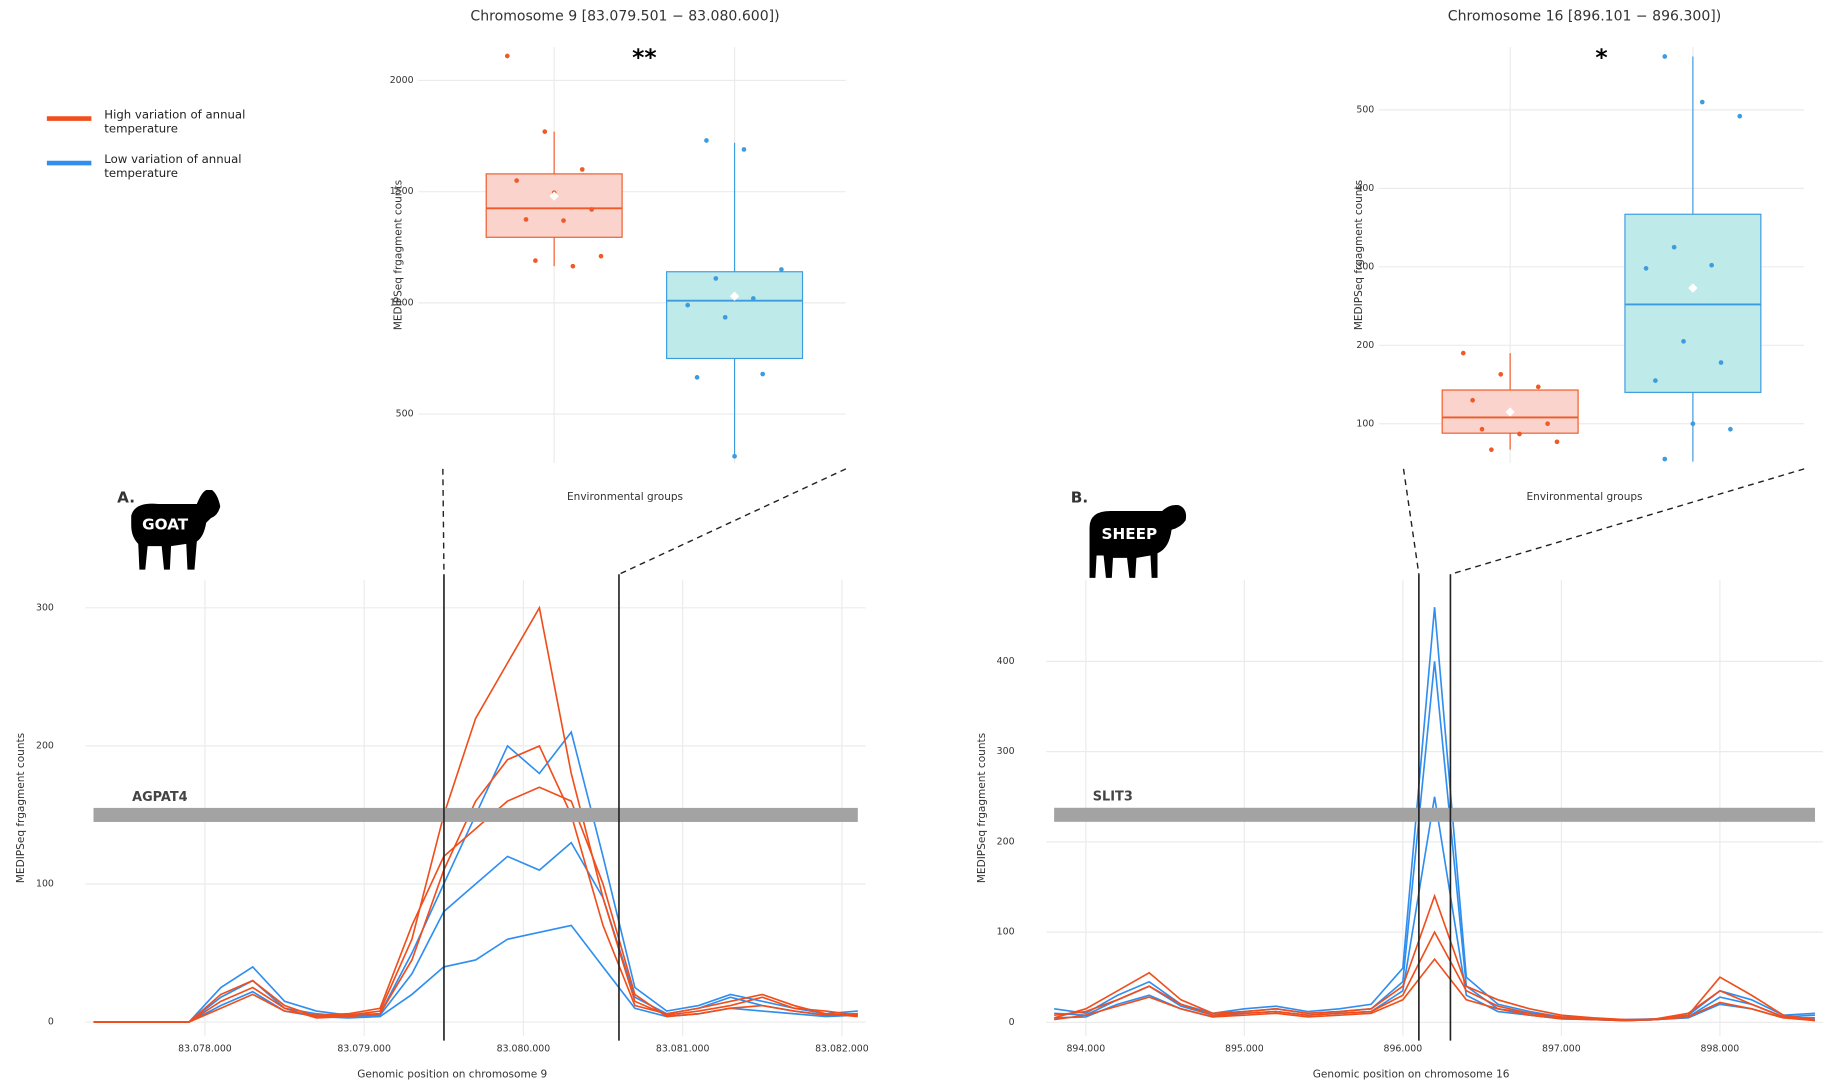  Describe the element at coordinates (1561, 1048) in the screenshot. I see `x-tick-label: 897.000` at that location.